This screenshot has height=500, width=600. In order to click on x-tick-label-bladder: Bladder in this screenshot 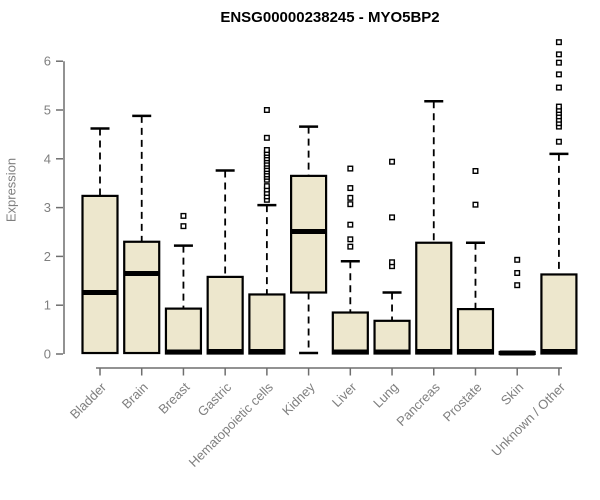, I will do `click(88, 400)`.